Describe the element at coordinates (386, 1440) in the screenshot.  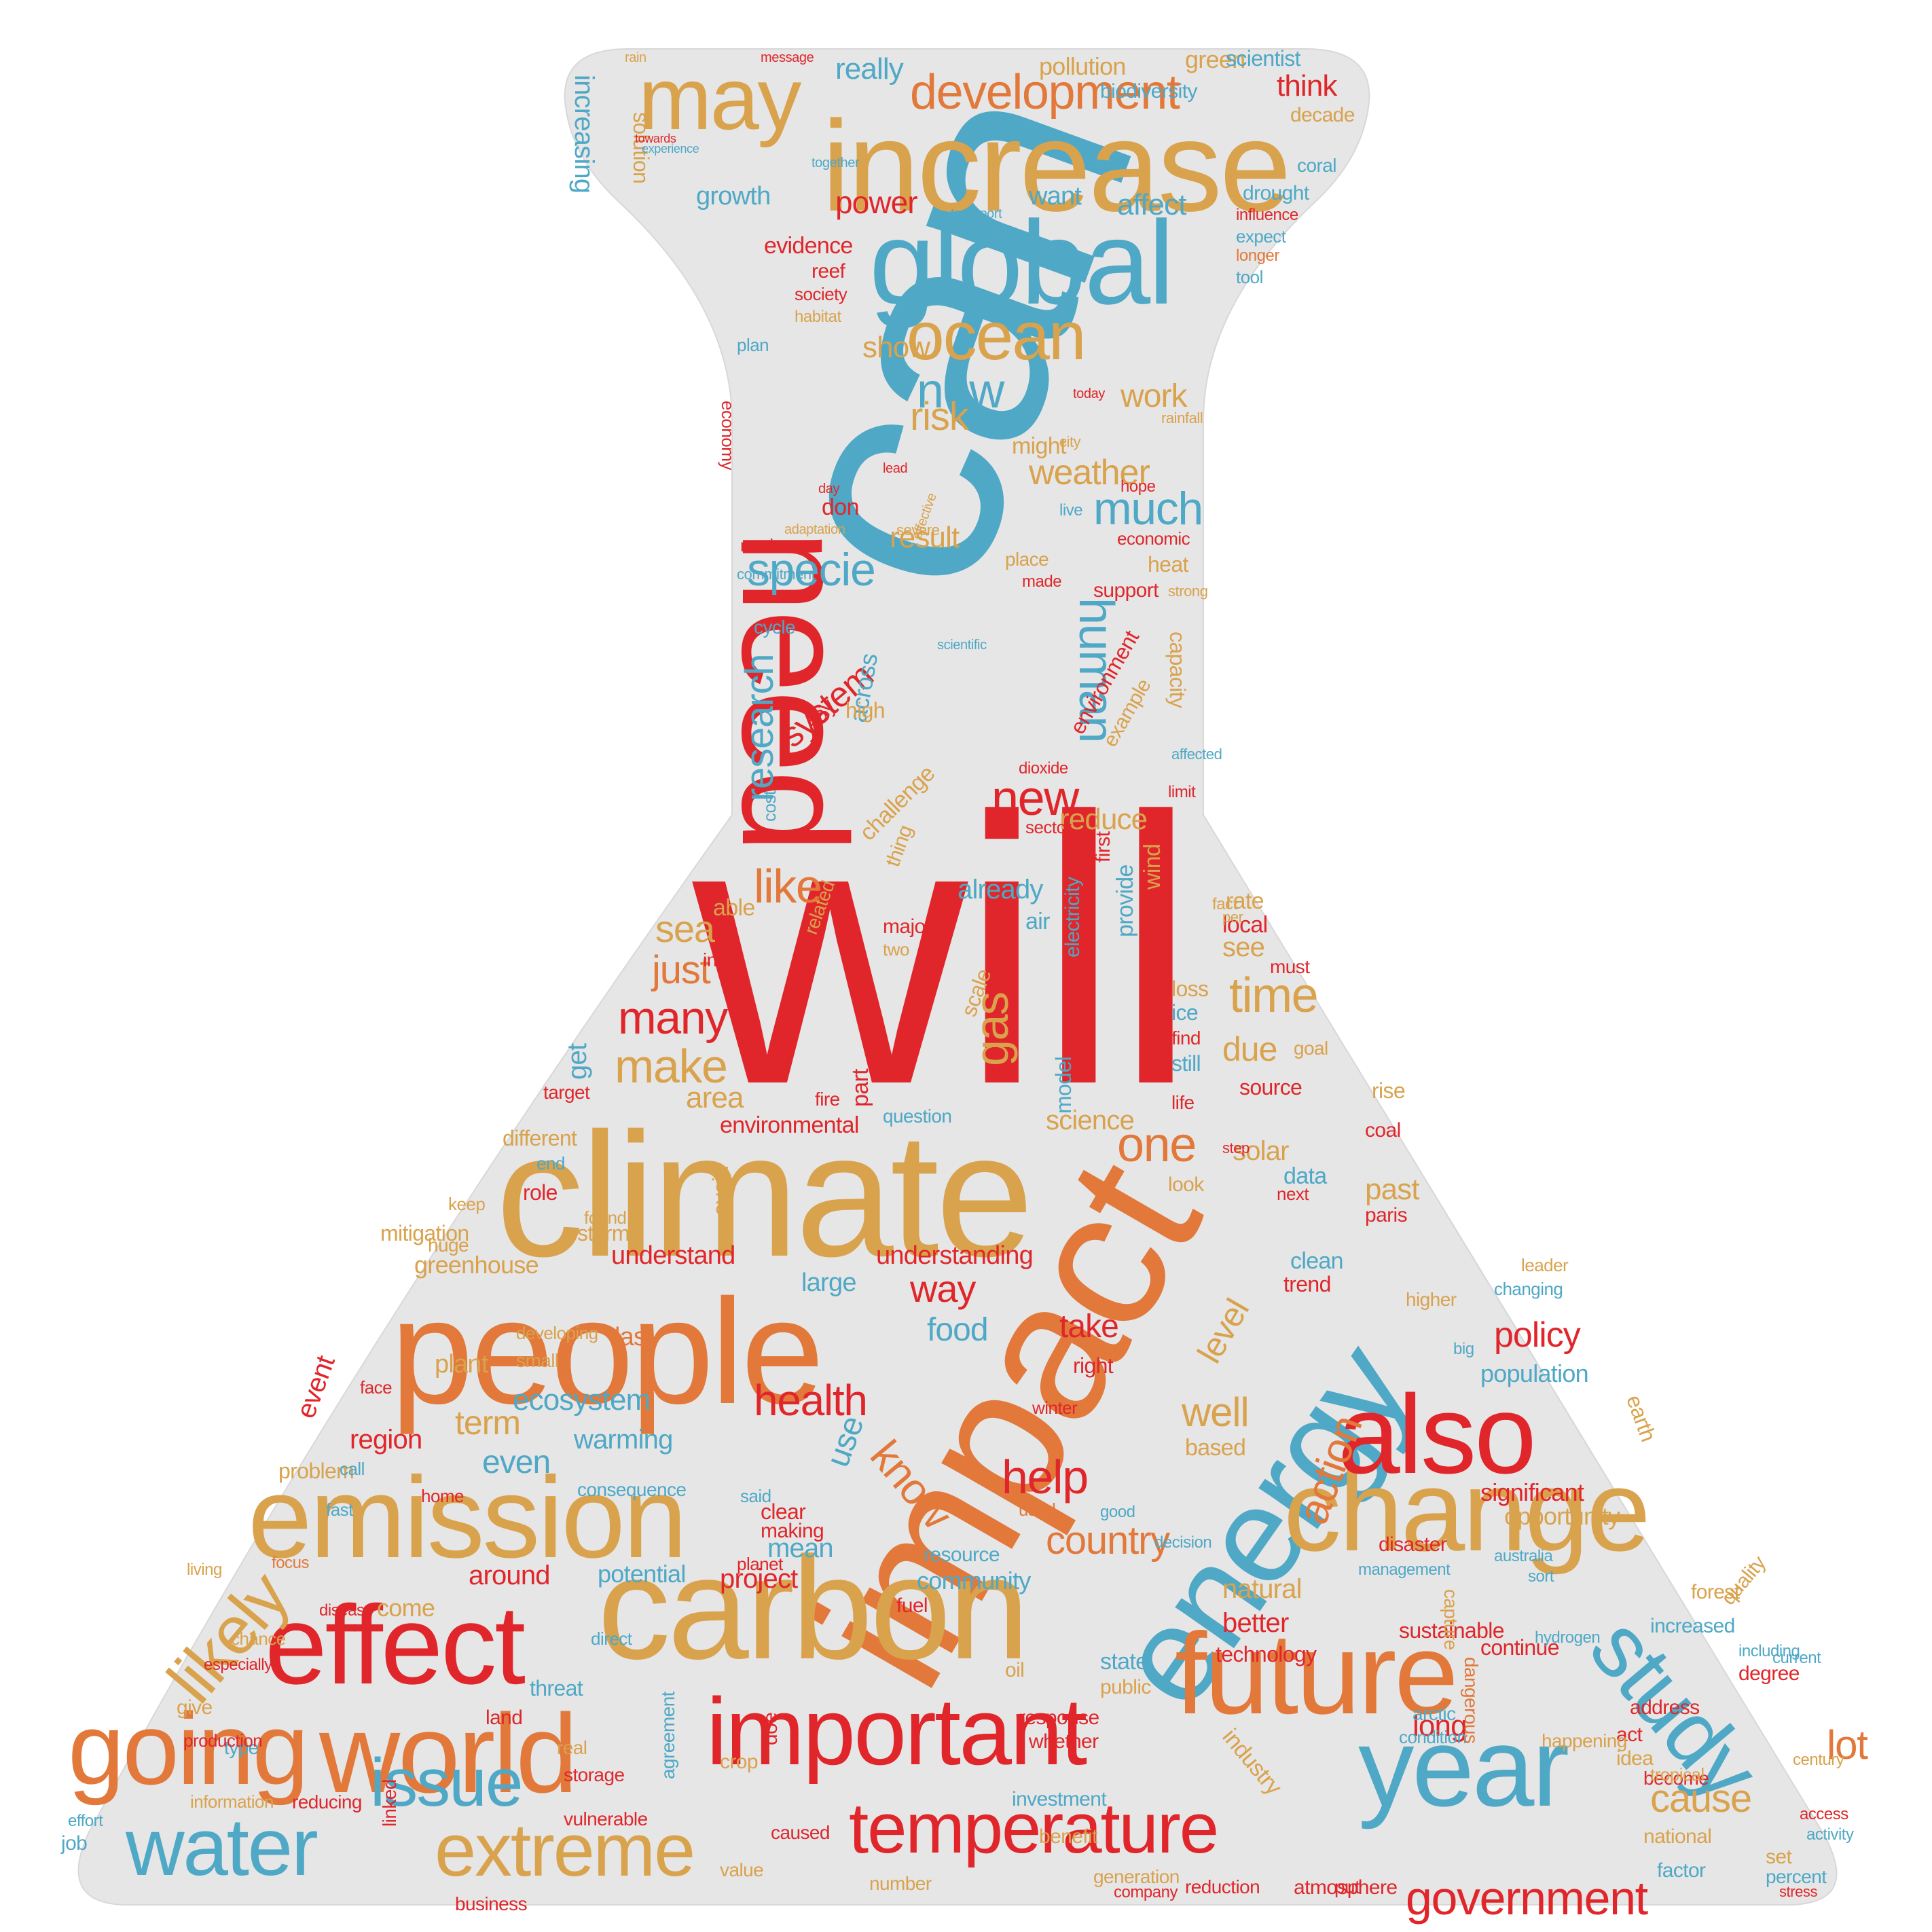
I see `word: region` at that location.